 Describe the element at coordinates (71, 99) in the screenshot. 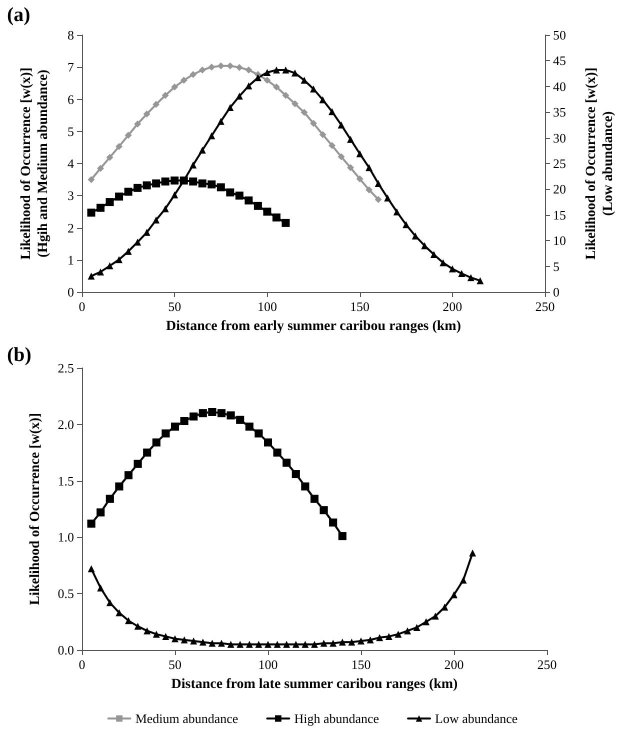

I see `y-tick-label: 6` at that location.